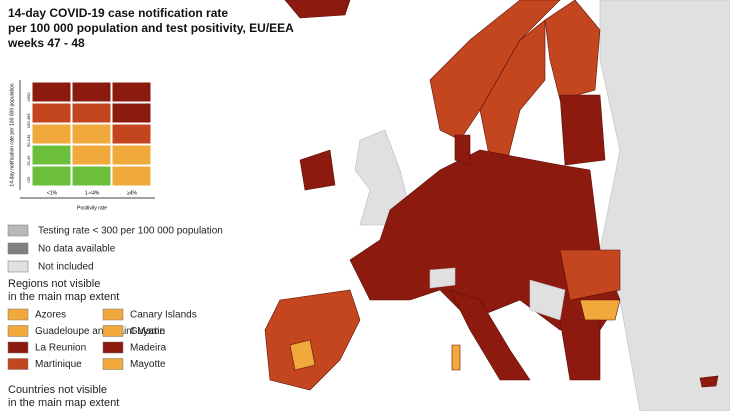 This screenshot has width=730, height=411. Describe the element at coordinates (54, 284) in the screenshot. I see `regions-heading: Regions not visible` at that location.